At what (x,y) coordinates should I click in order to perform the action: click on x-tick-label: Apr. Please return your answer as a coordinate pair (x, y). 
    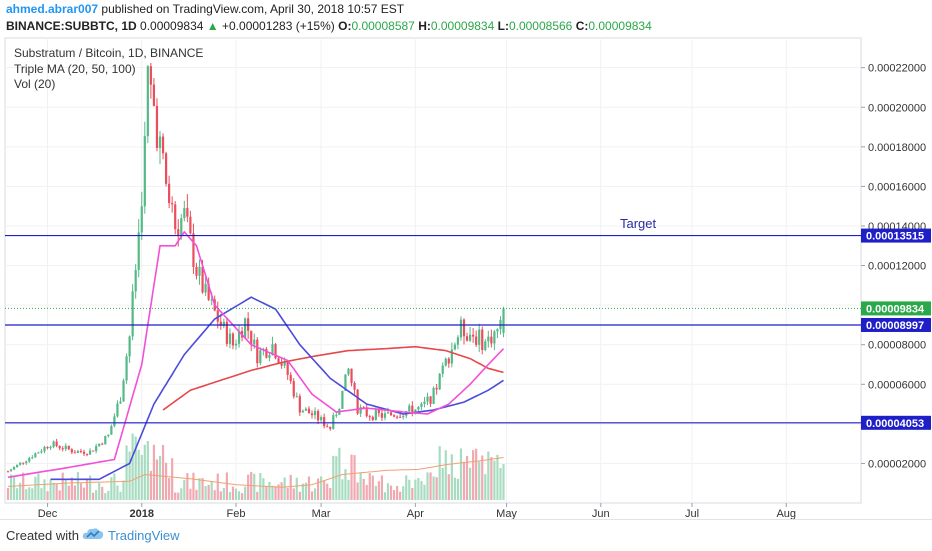
    Looking at the image, I should click on (415, 513).